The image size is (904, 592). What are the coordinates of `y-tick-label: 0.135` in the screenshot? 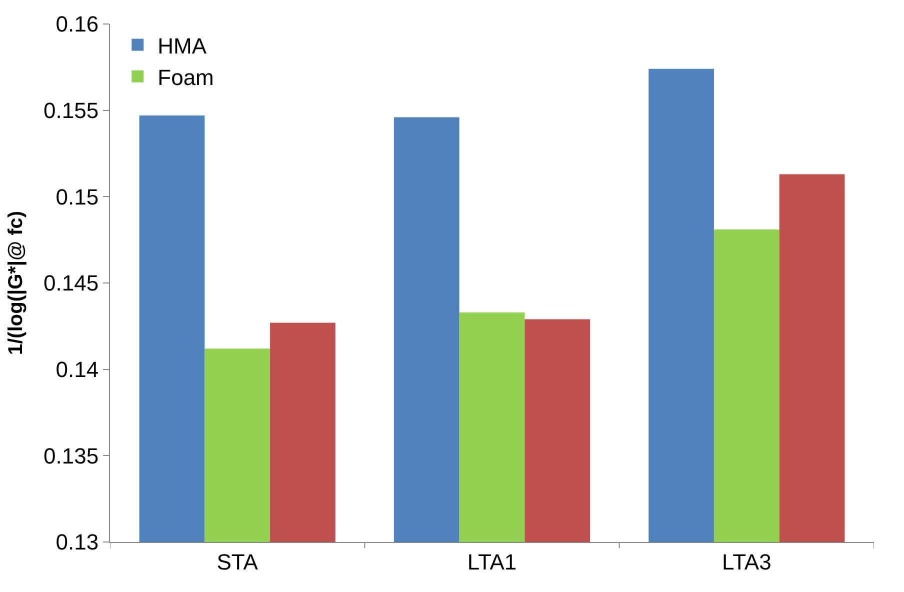 It's located at (71, 455).